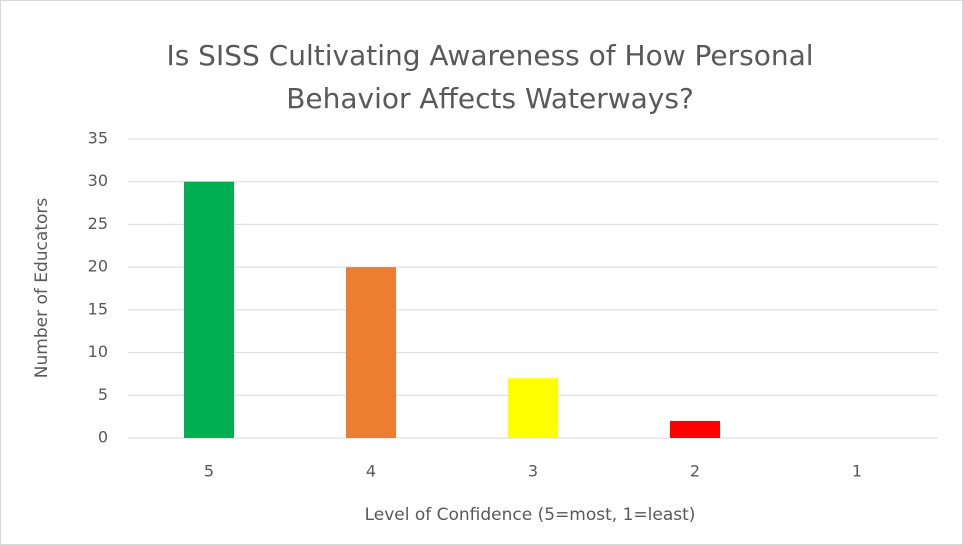 The width and height of the screenshot is (963, 545). What do you see at coordinates (98, 351) in the screenshot?
I see `y-tick-label: 10` at bounding box center [98, 351].